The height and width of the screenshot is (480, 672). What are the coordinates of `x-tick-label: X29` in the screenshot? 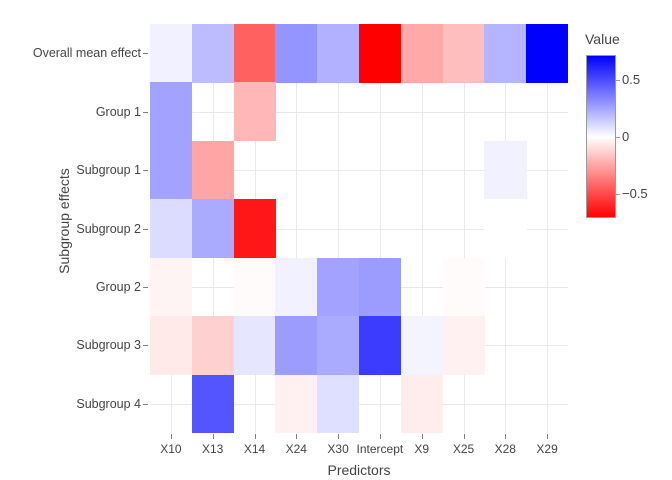 It's located at (547, 449).